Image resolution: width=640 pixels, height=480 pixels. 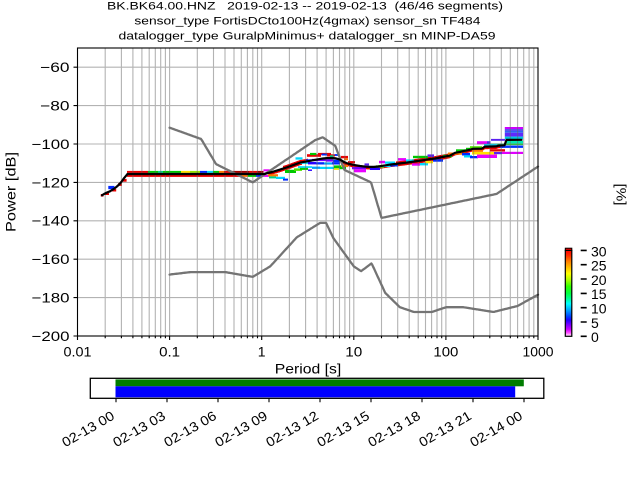 I want to click on svg-text: −140, so click(x=51, y=221).